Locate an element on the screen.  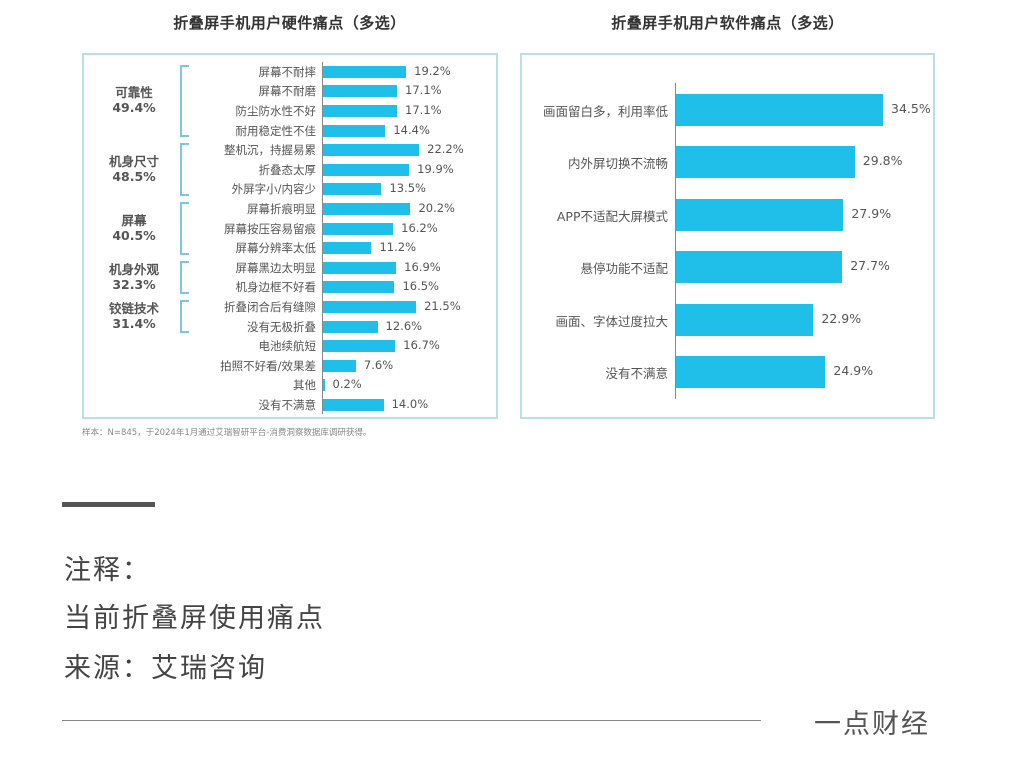
bar-label: APP不适配大屏模式 is located at coordinates (612, 216).